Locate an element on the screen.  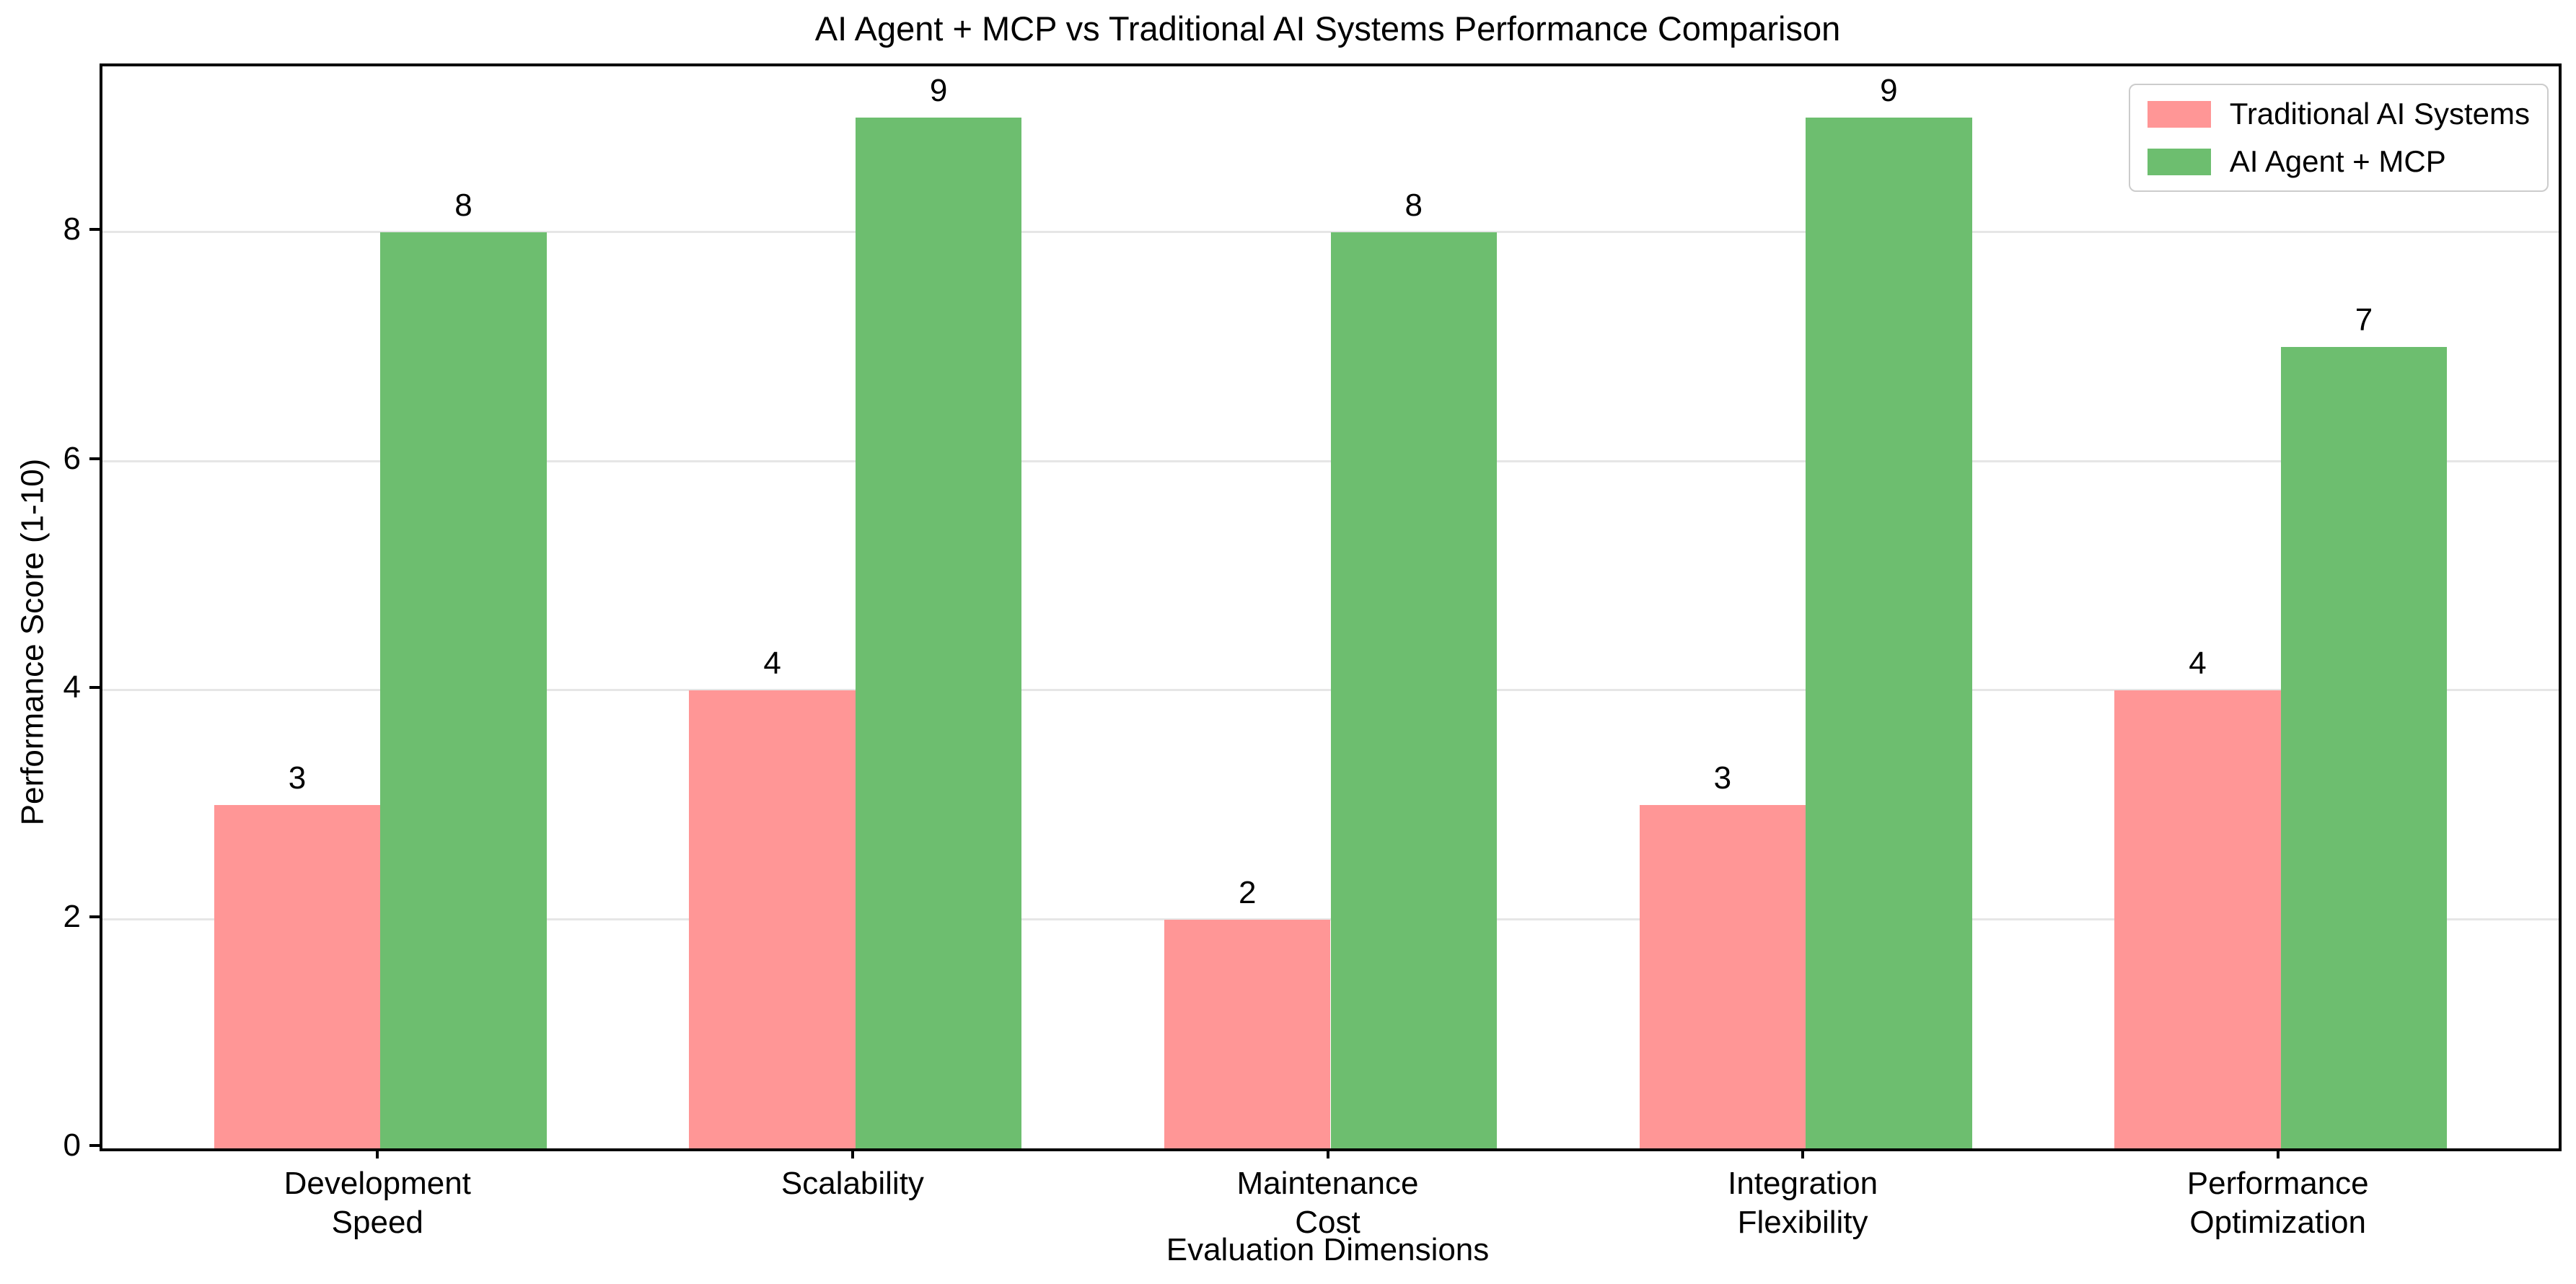
y-axis-label: Performance Score (1-10) is located at coordinates (32, 642).